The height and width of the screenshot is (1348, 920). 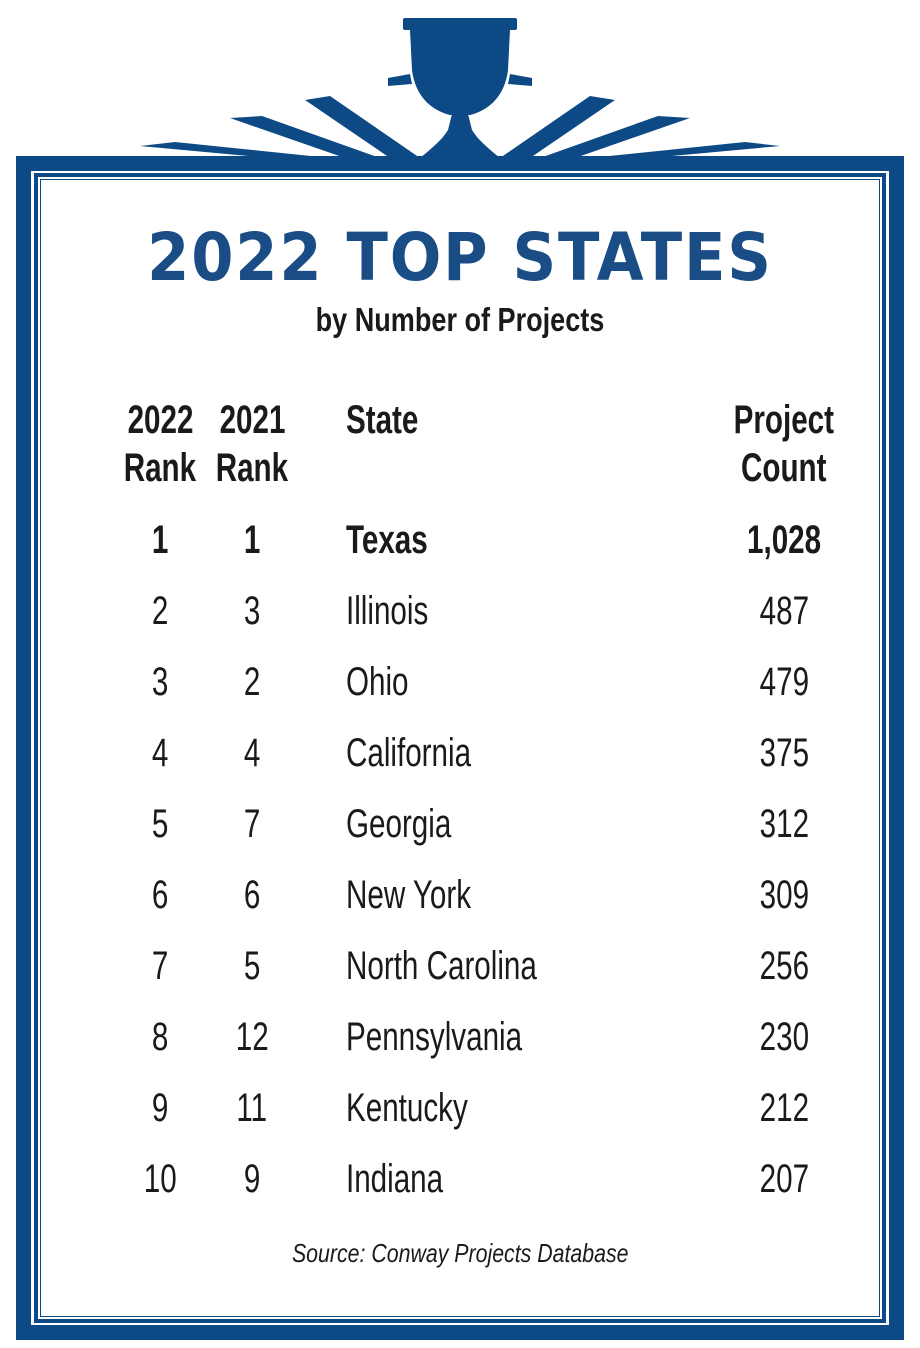 What do you see at coordinates (382, 420) in the screenshot?
I see `column-header-label: State` at bounding box center [382, 420].